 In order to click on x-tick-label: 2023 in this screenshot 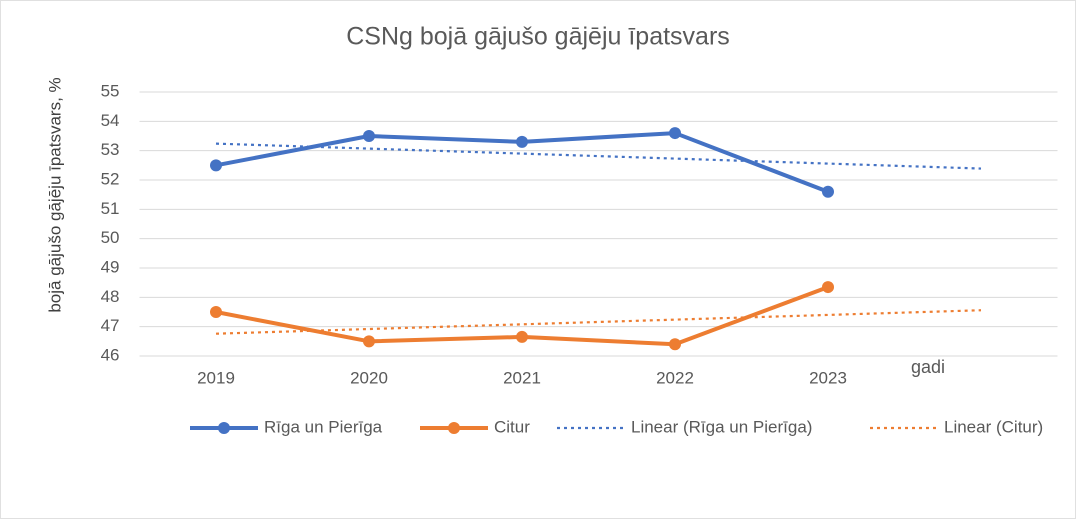, I will do `click(828, 377)`.